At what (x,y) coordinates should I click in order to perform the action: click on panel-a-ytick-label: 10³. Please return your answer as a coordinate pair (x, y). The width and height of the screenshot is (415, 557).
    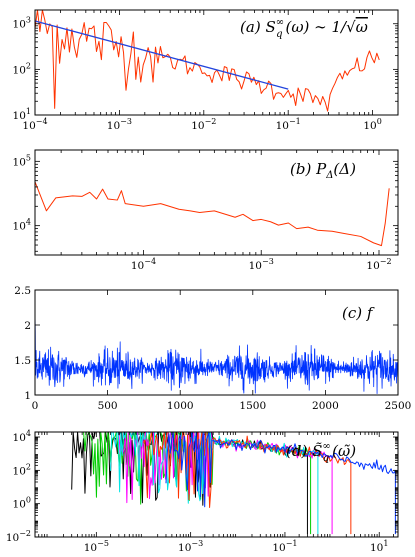
    Looking at the image, I should click on (22, 23).